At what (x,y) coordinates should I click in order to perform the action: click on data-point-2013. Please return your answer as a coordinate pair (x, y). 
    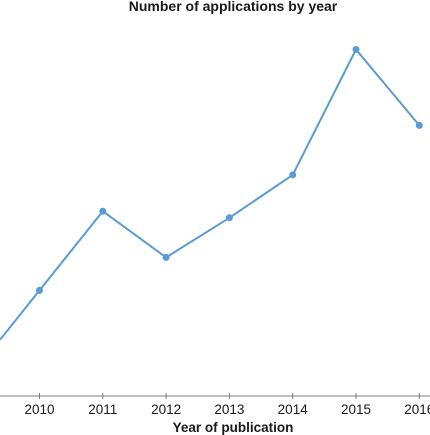
    Looking at the image, I should click on (229, 218).